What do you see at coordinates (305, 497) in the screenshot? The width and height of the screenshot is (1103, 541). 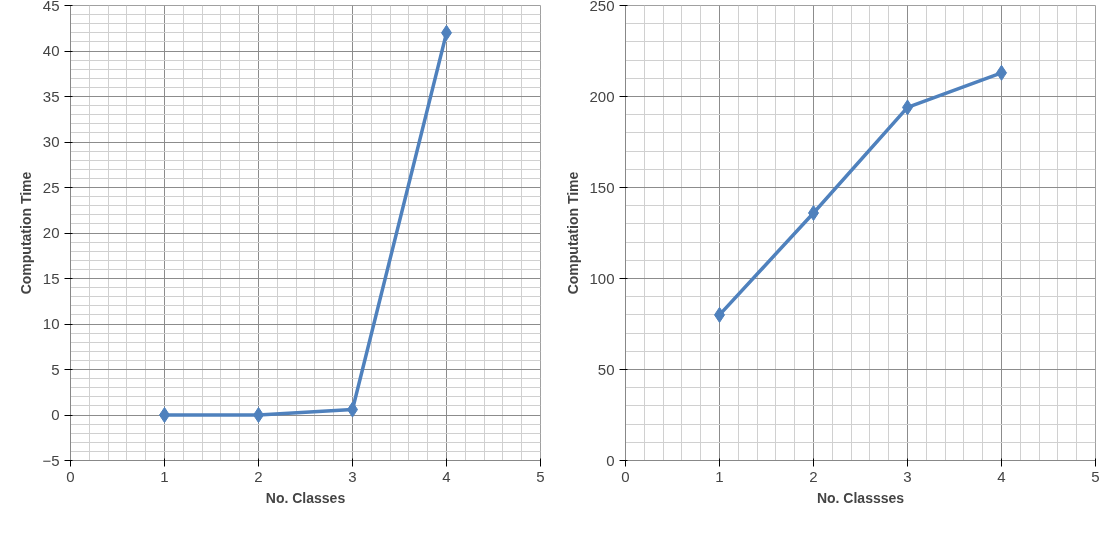 I see `x-axis-title: No. Classes` at bounding box center [305, 497].